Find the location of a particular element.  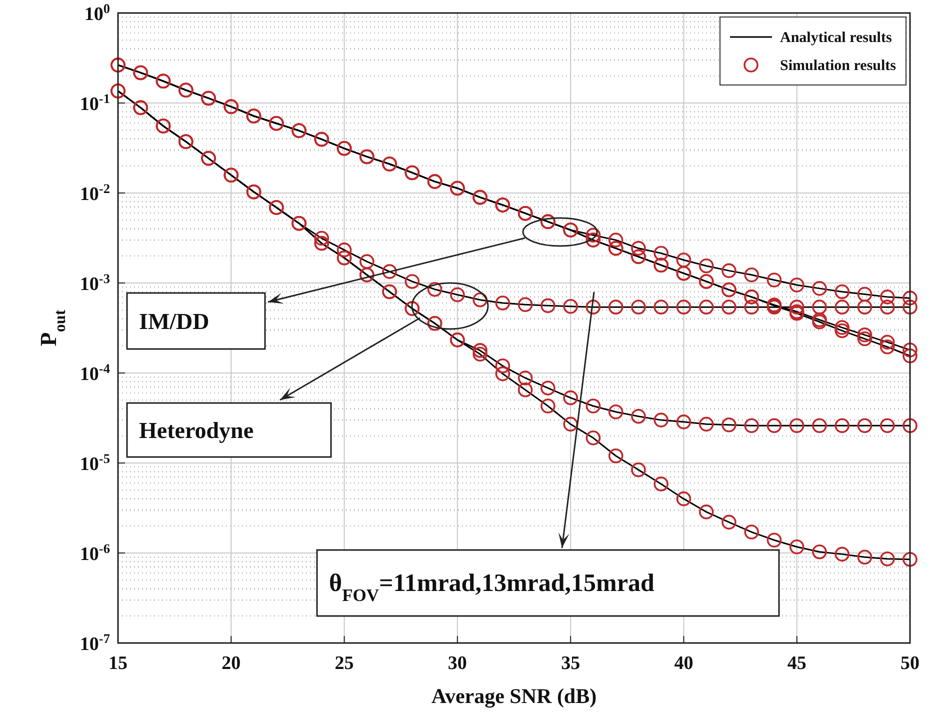

annotation: θ$_{FOV}$=11mrad,13mrad,15mrad is located at coordinates (491, 587).